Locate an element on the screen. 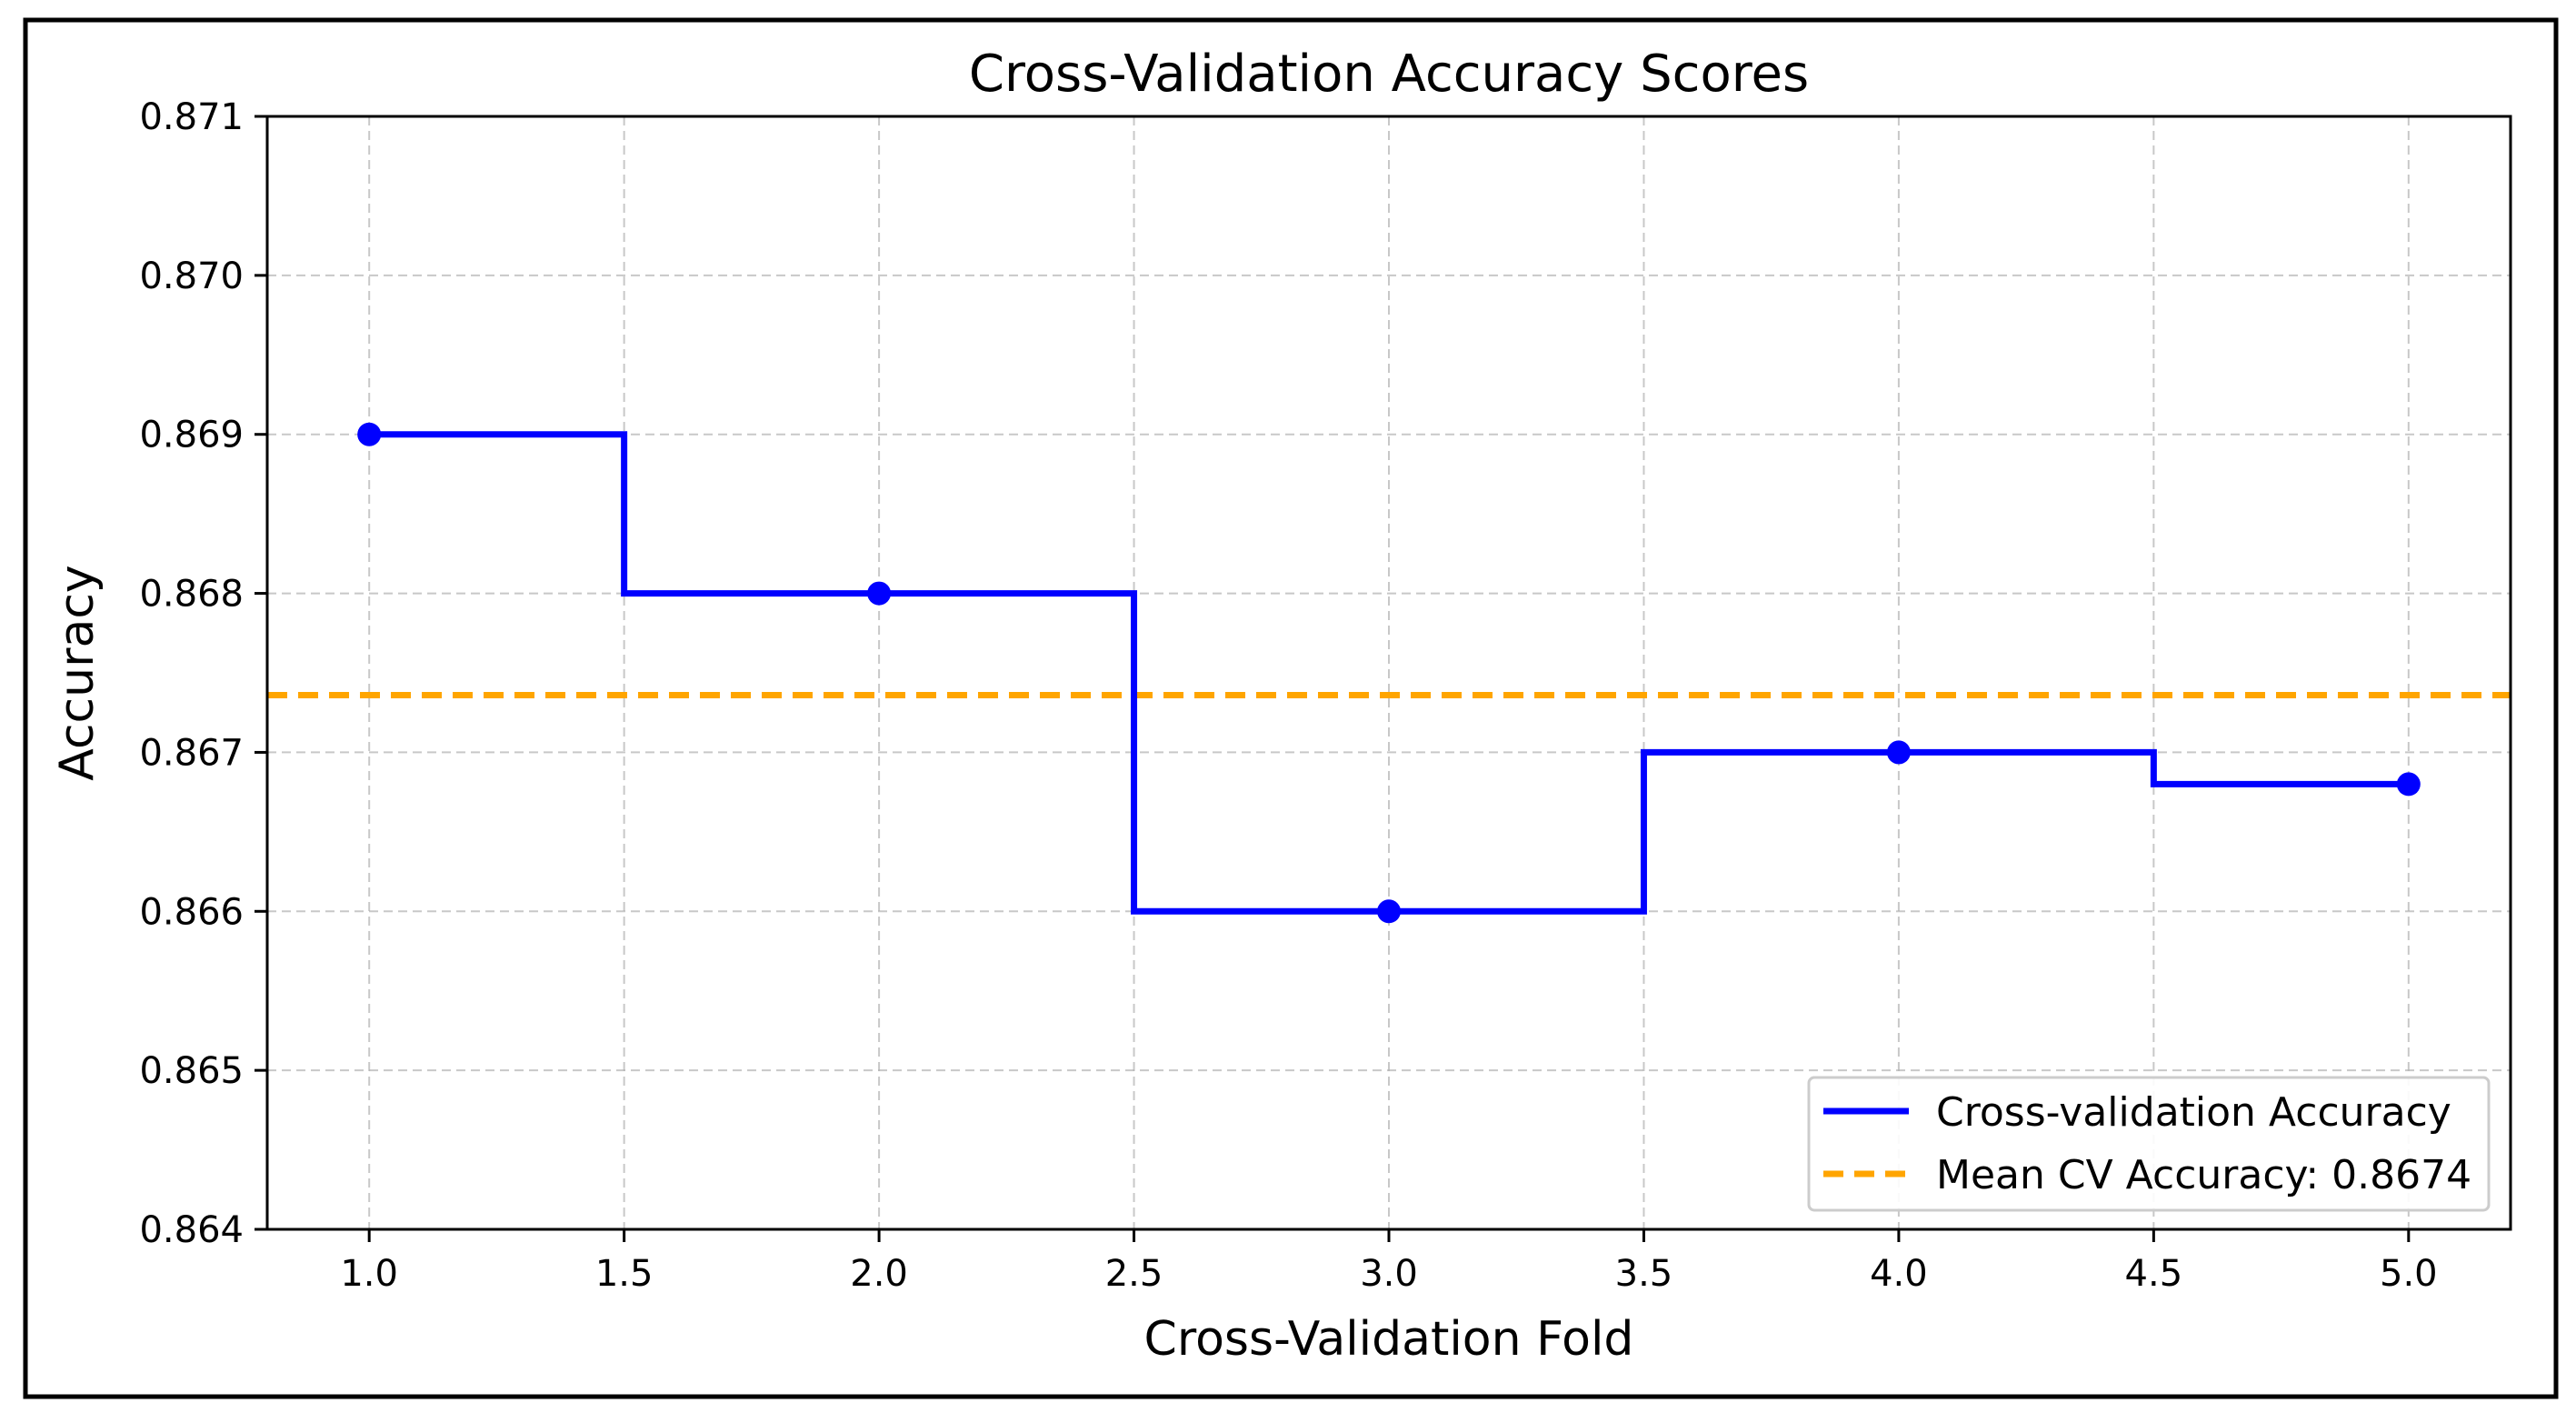  x-tick-label: 2.5 is located at coordinates (1134, 1274).